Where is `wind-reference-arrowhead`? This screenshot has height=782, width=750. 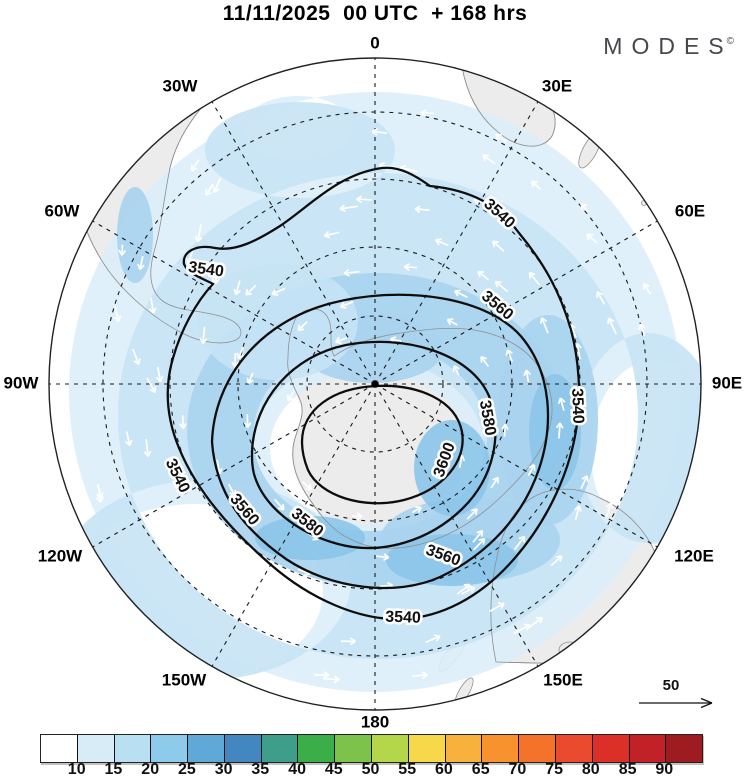 wind-reference-arrowhead is located at coordinates (706, 703).